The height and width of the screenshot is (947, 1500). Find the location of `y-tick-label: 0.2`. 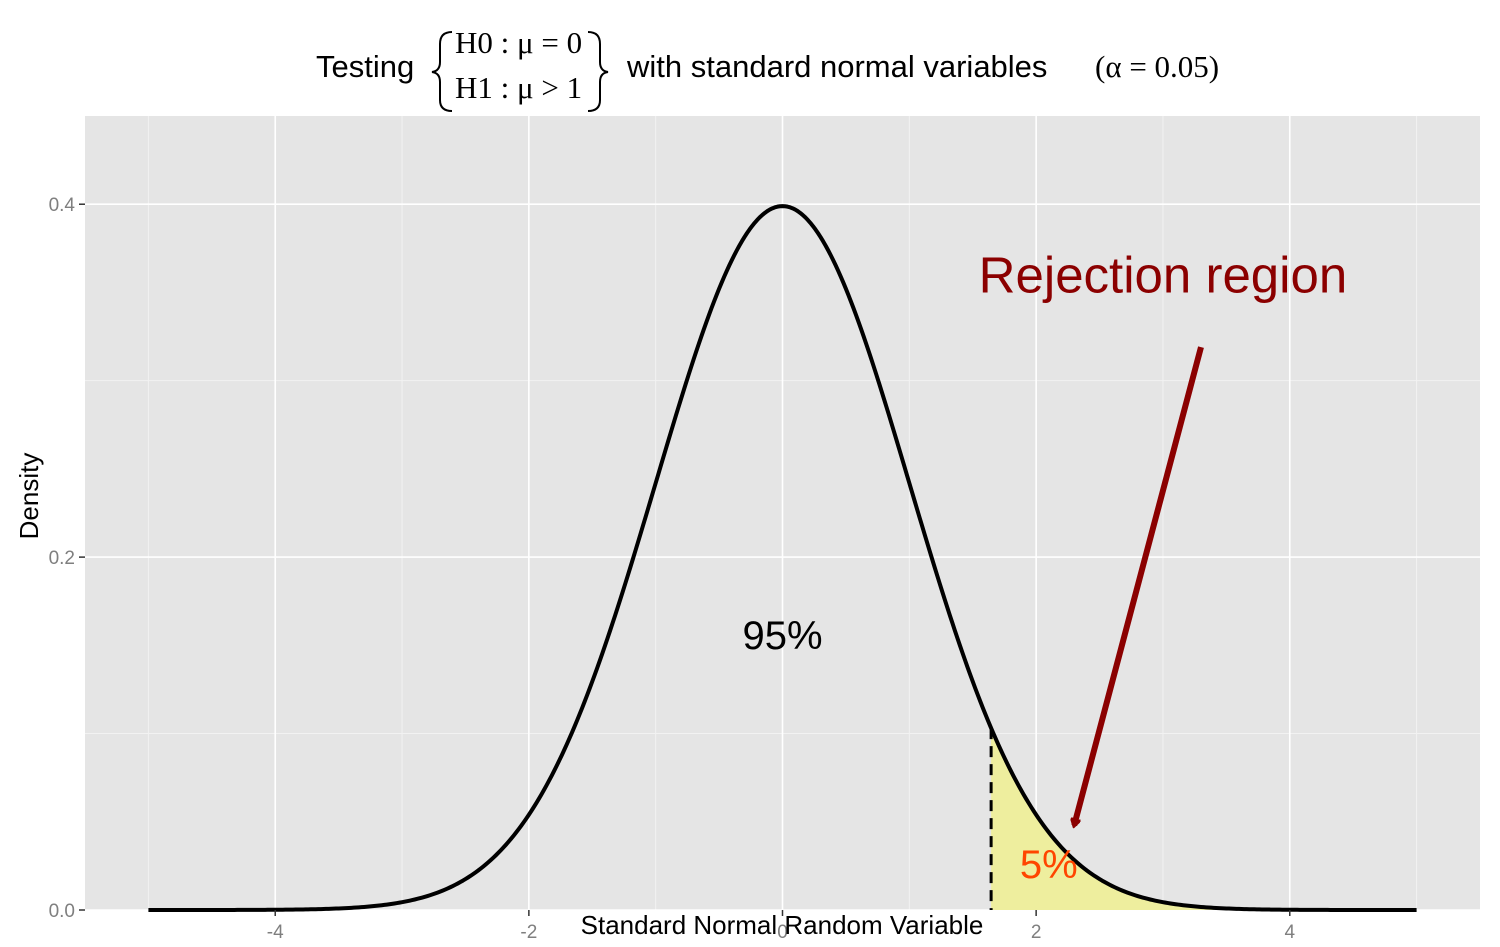

y-tick-label: 0.2 is located at coordinates (62, 558).